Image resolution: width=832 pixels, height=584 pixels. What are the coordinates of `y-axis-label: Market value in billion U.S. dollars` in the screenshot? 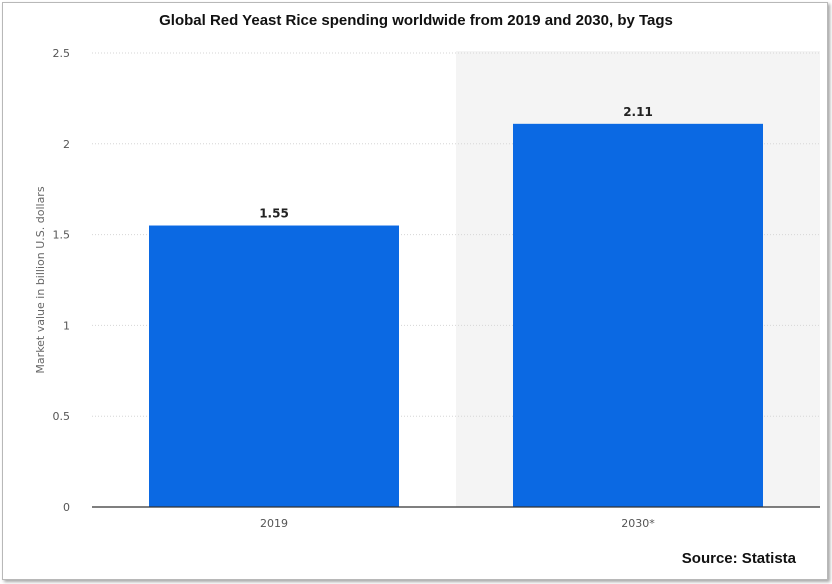 It's located at (40, 279).